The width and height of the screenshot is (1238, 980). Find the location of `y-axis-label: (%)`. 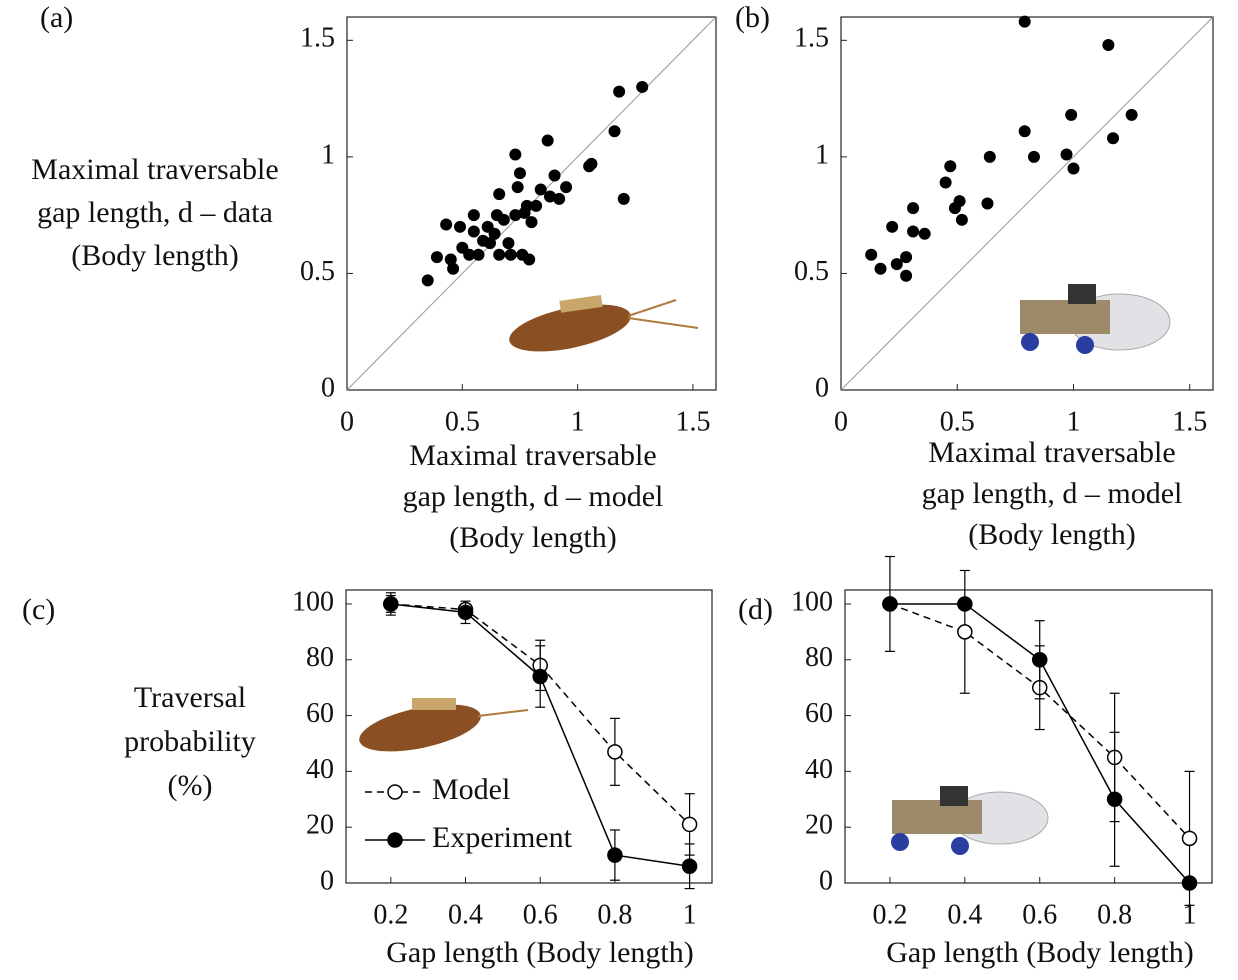

y-axis-label: (%) is located at coordinates (190, 785).